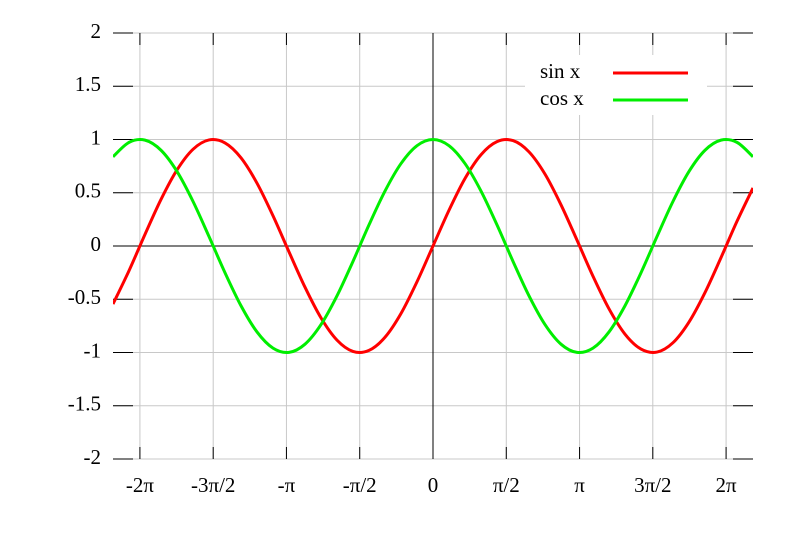 This screenshot has height=533, width=800. I want to click on y-tick-label: 0, so click(96, 244).